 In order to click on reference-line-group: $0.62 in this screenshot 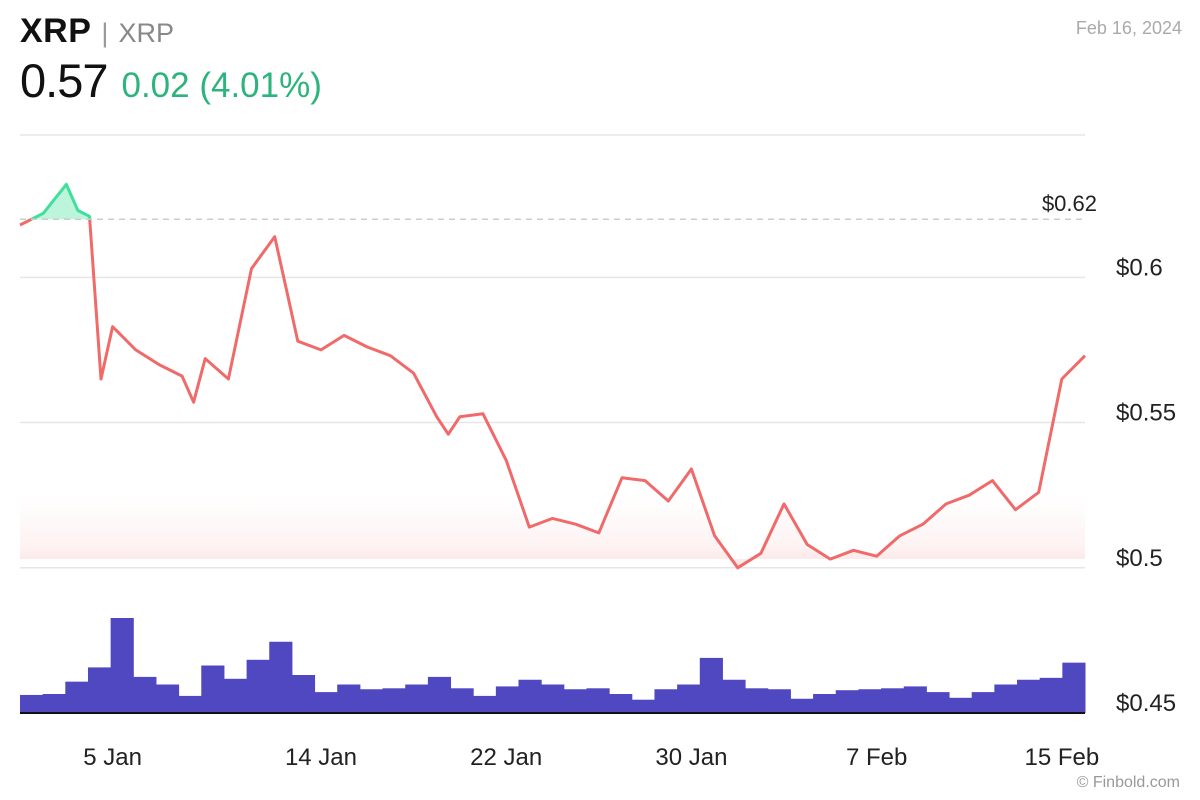, I will do `click(558, 205)`.